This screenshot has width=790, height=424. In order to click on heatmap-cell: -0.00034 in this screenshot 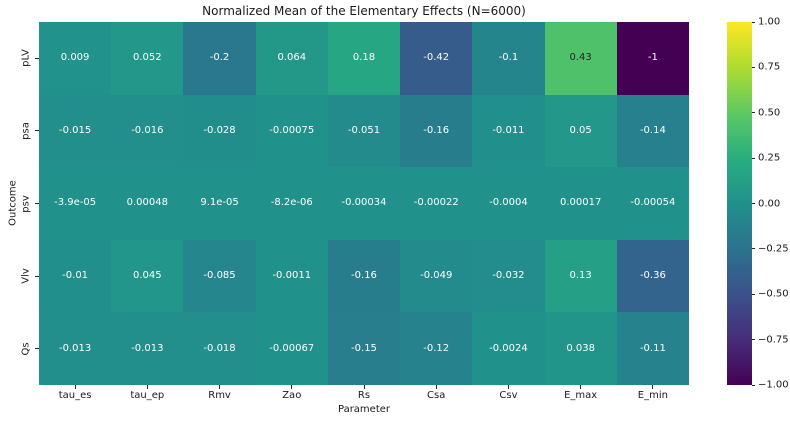, I will do `click(364, 203)`.